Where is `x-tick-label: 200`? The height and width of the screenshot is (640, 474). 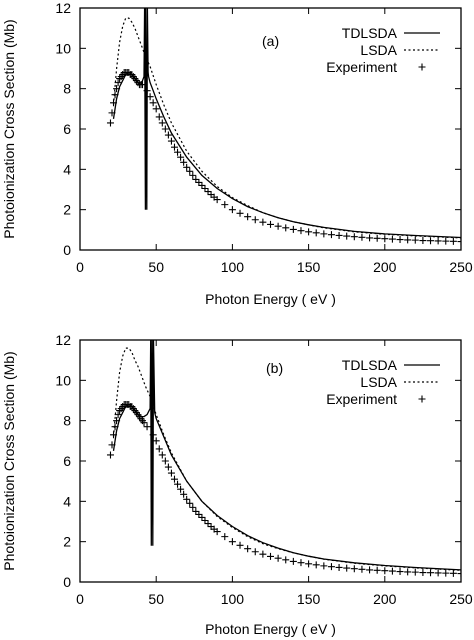 x-tick-label: 200 is located at coordinates (385, 599).